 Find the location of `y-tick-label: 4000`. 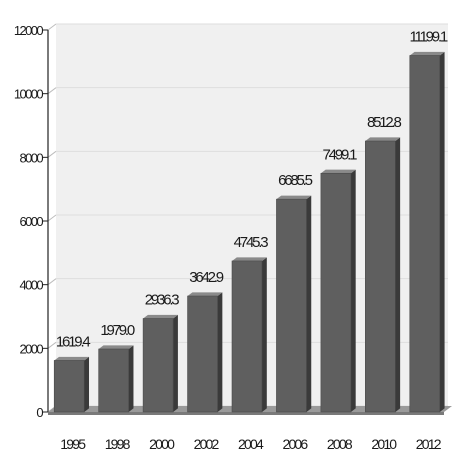

y-tick-label: 4000 is located at coordinates (31, 285).